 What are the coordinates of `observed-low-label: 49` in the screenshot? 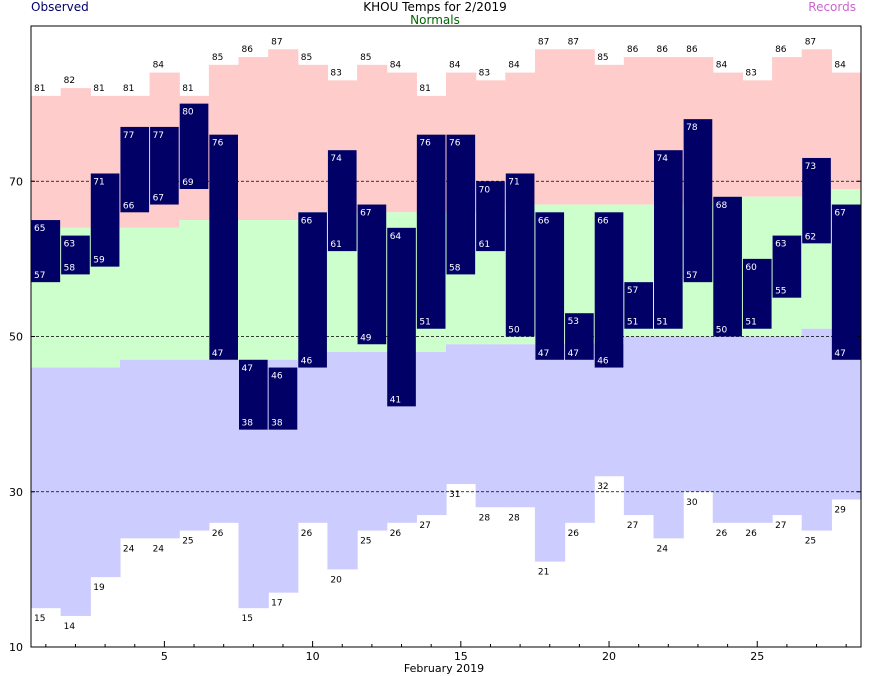 It's located at (366, 338).